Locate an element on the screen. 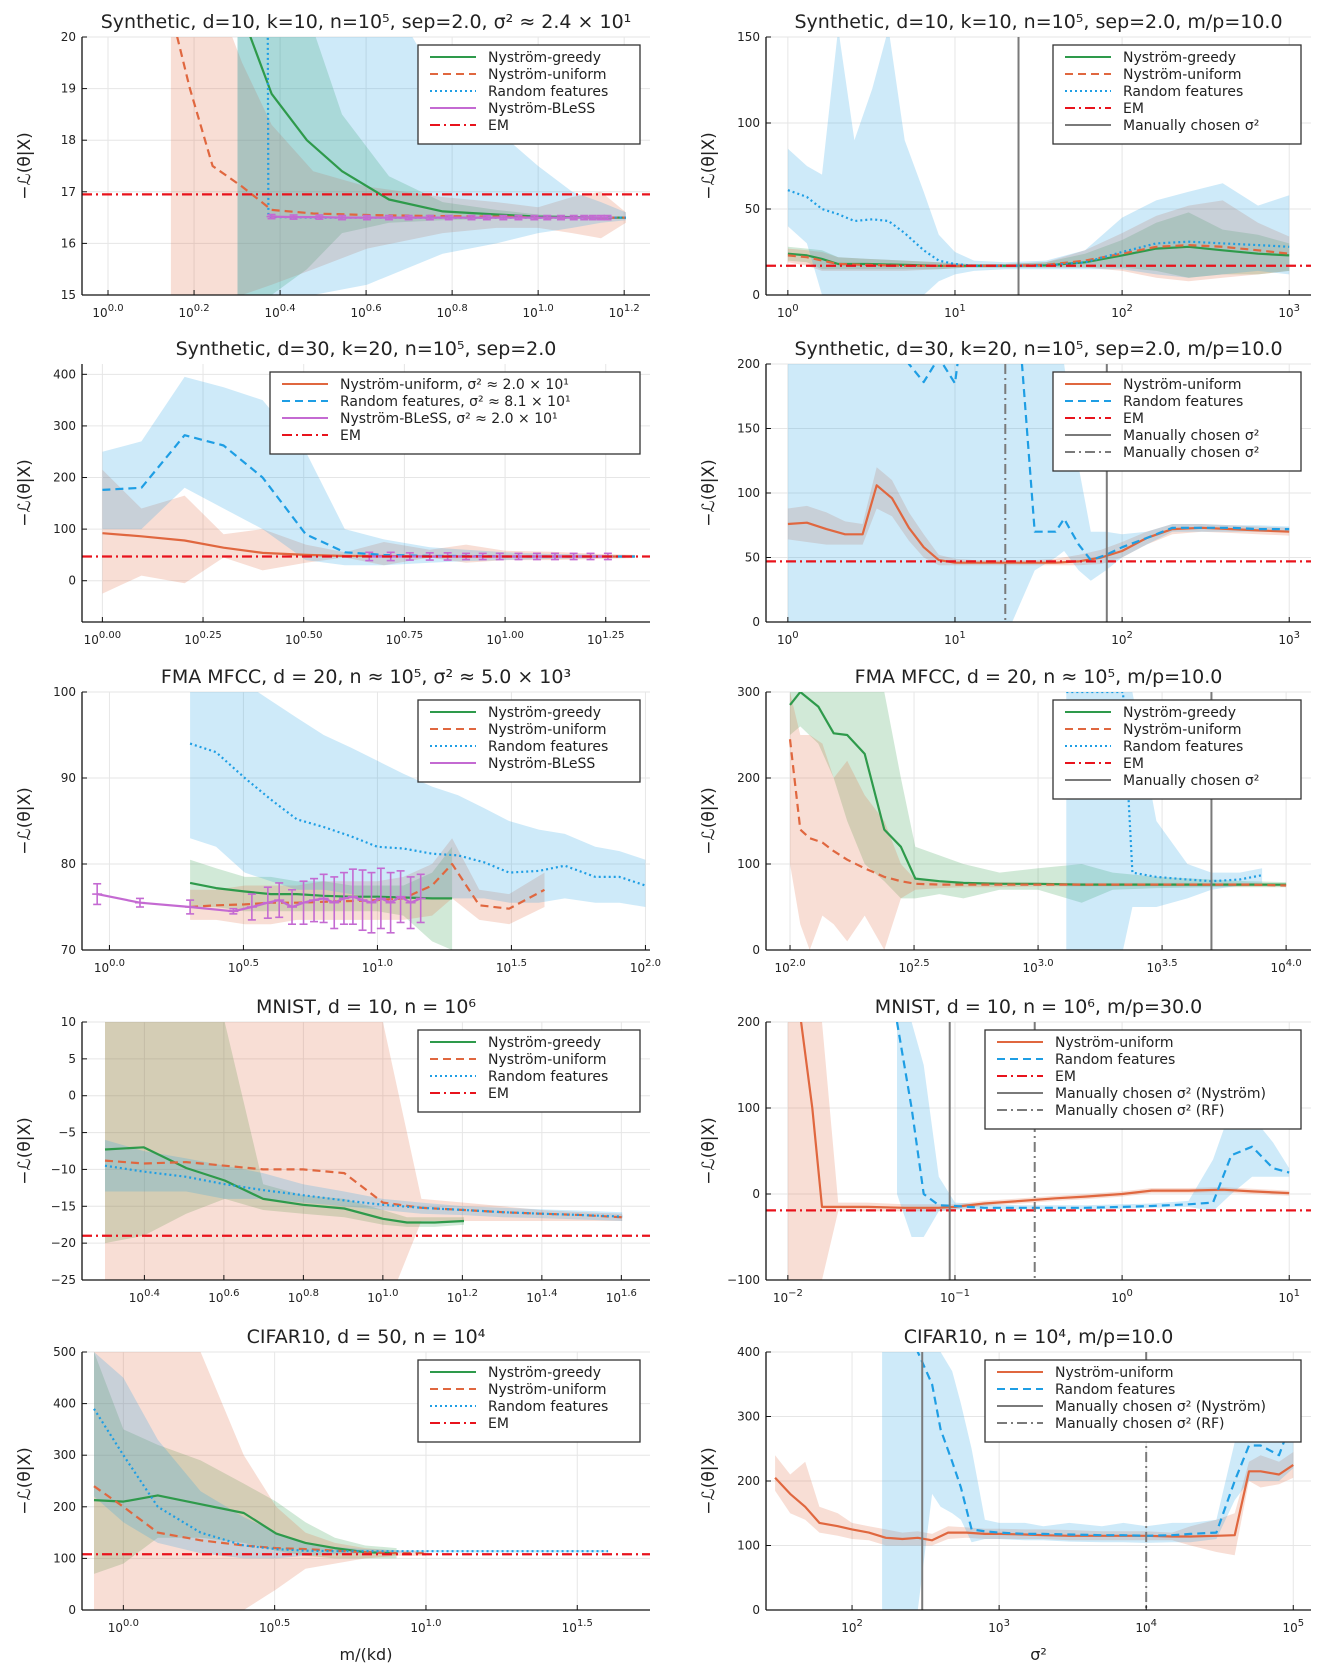 The width and height of the screenshot is (1342, 1669). legend-label: Nyström-BLeSS is located at coordinates (541, 109).